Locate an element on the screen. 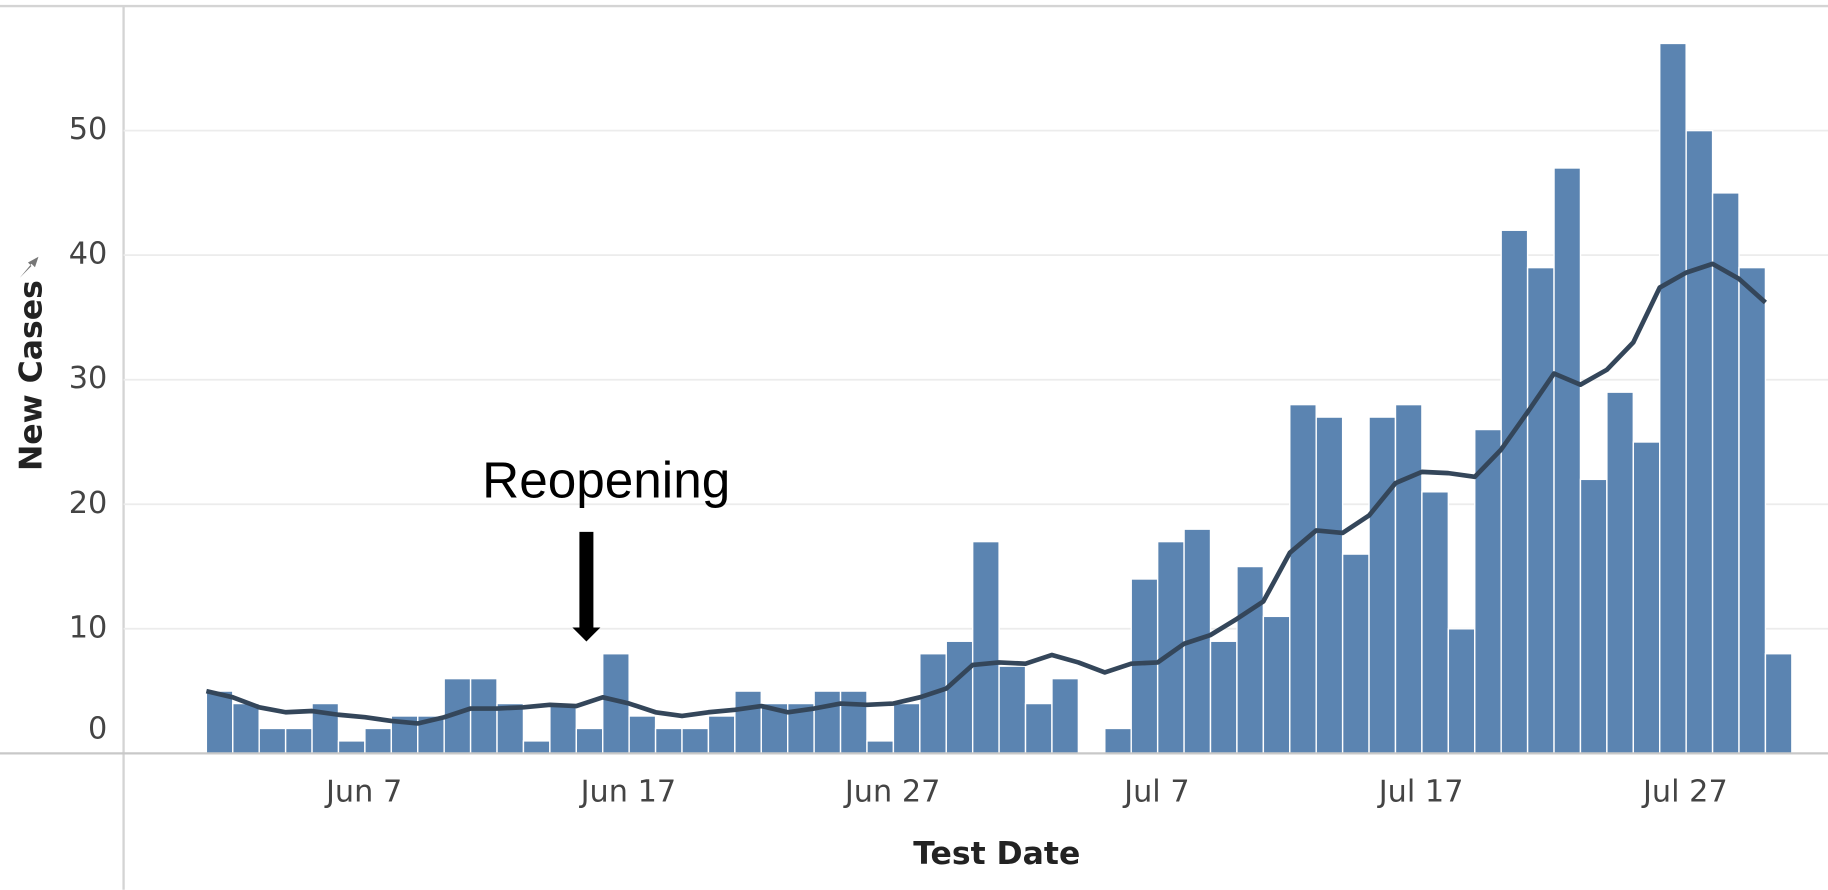  y-tick-label: 10 is located at coordinates (88, 627).